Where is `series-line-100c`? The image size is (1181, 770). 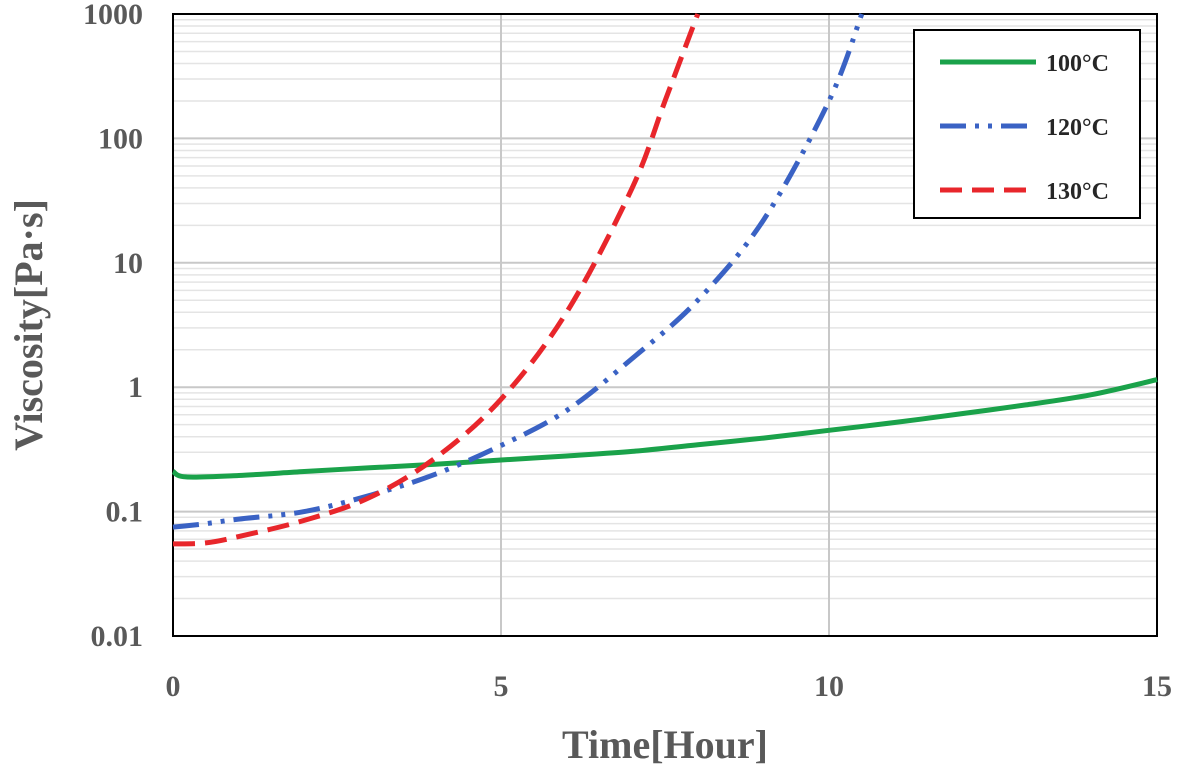 series-line-100c is located at coordinates (664, 428).